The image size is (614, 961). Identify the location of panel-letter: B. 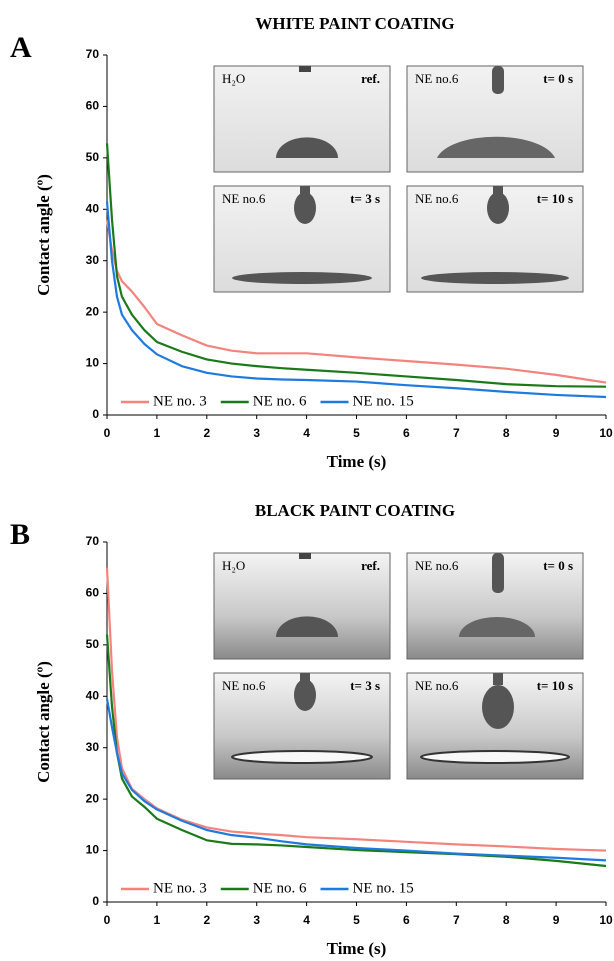
(20, 534).